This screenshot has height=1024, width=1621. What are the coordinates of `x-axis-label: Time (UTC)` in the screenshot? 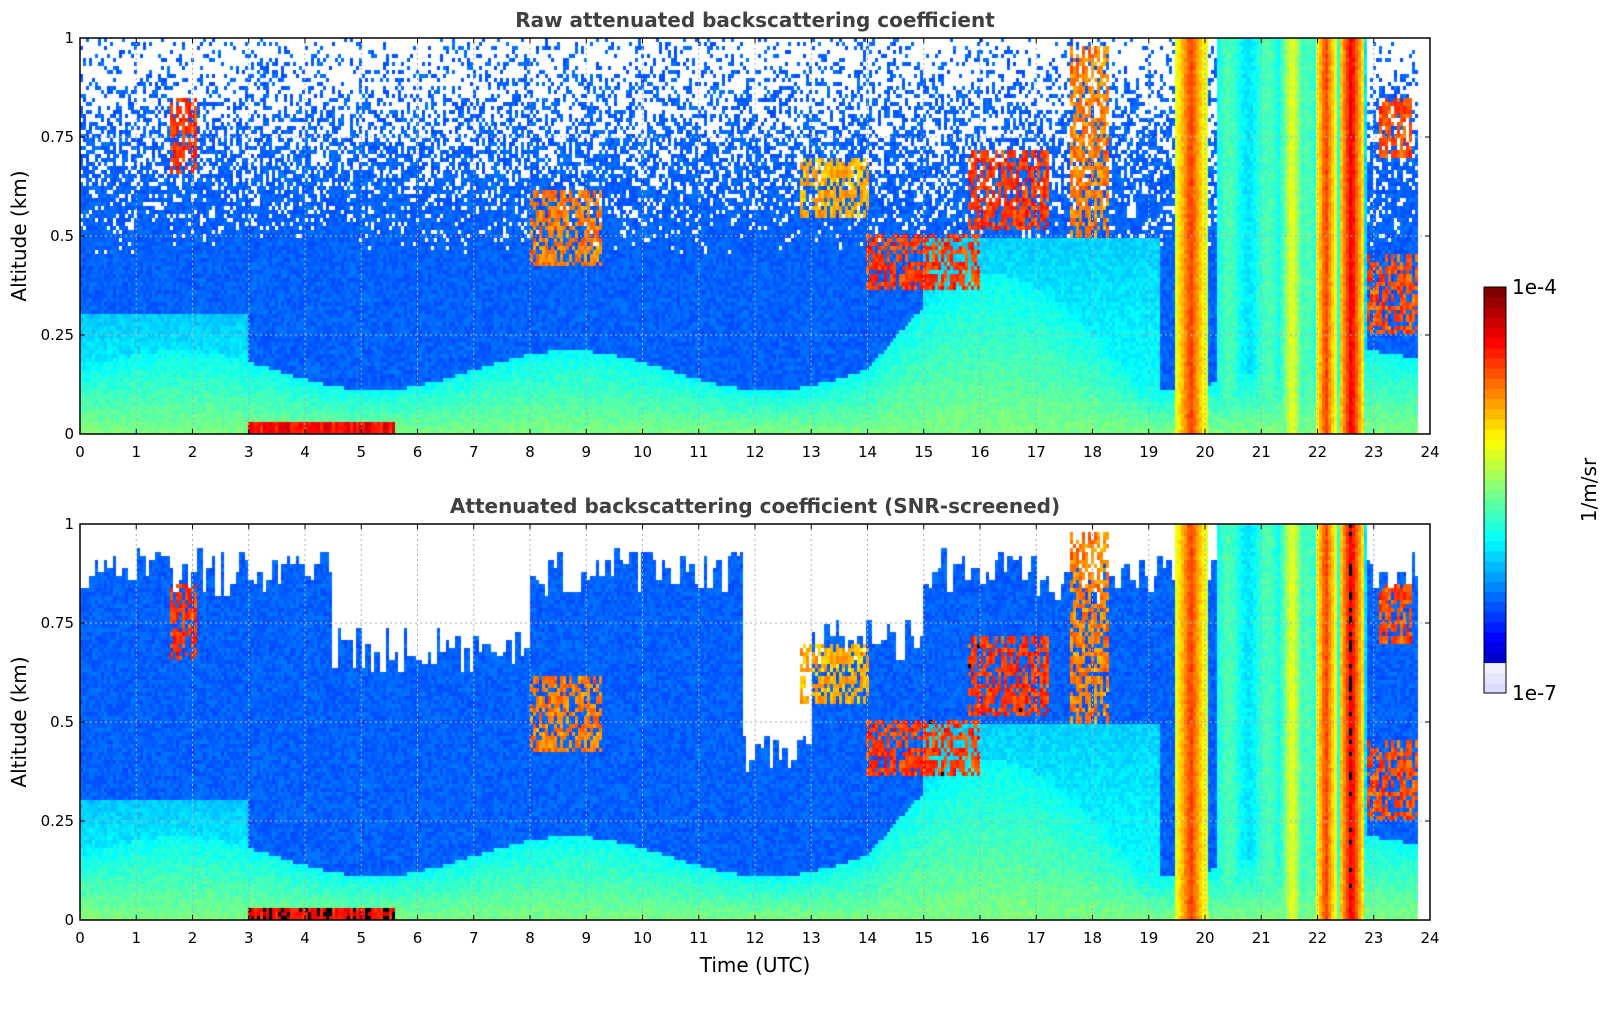 It's located at (755, 965).